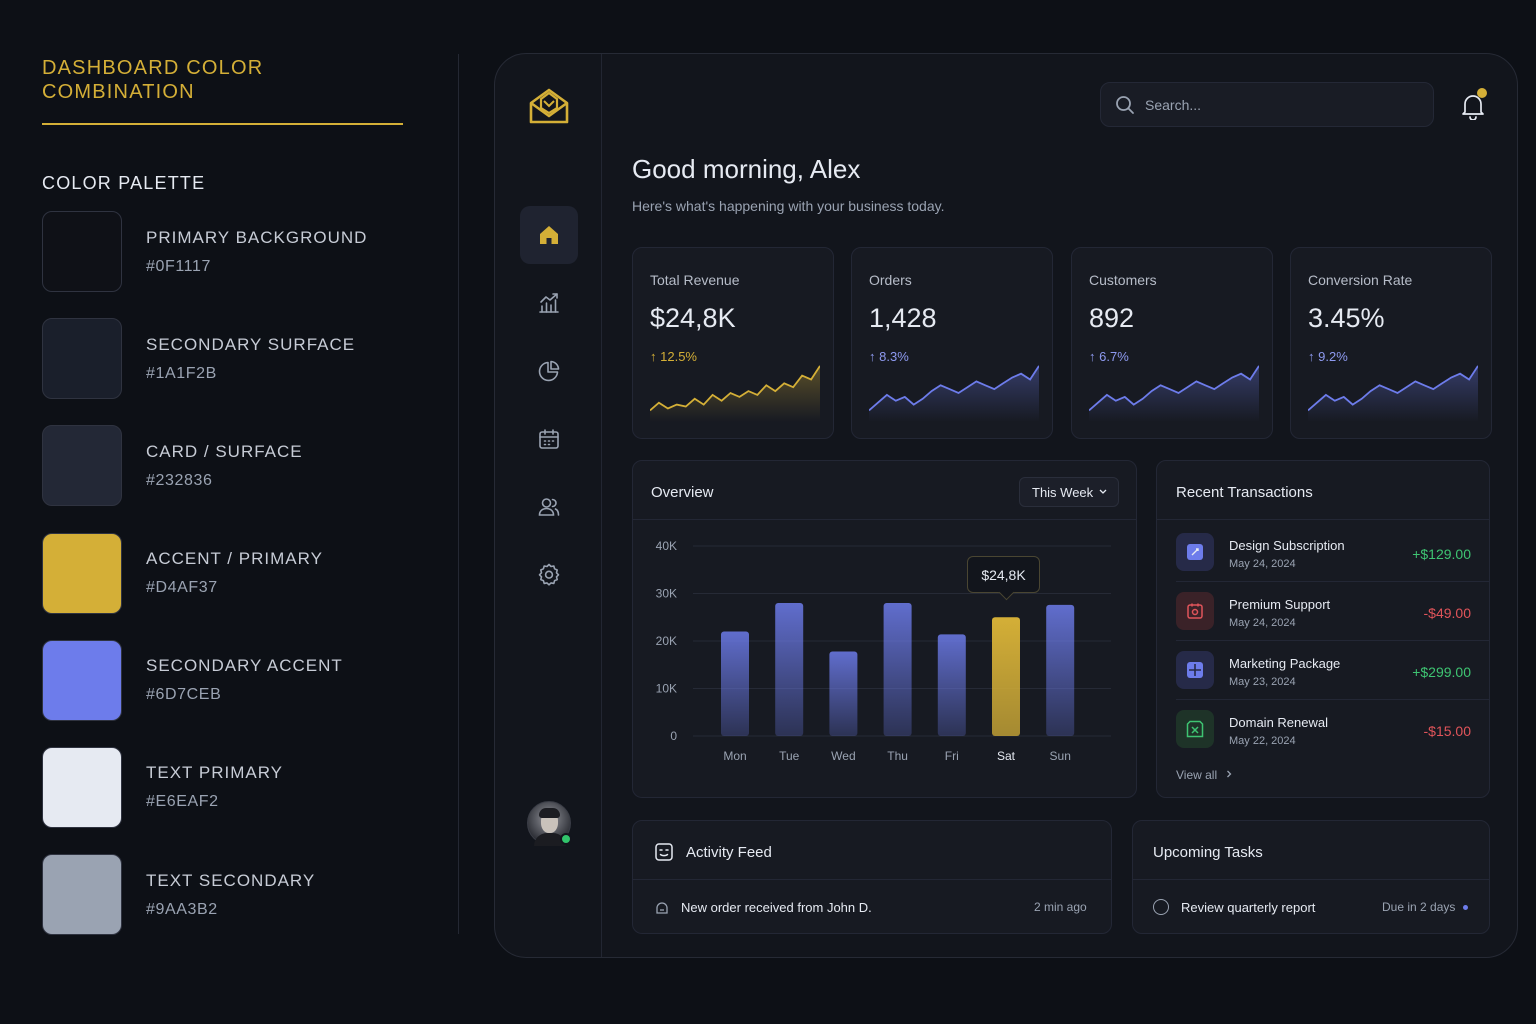 The width and height of the screenshot is (1536, 1024). What do you see at coordinates (182, 909) in the screenshot?
I see `swatch-hex: #9AA3B2` at bounding box center [182, 909].